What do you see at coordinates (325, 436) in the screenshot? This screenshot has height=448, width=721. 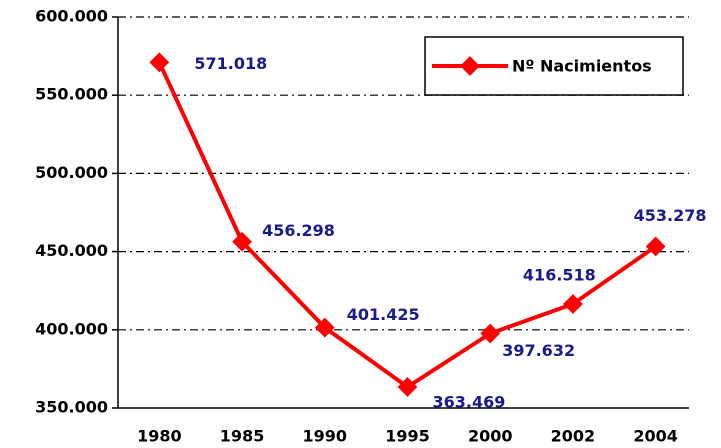 I see `x-tick-label: 1990` at bounding box center [325, 436].